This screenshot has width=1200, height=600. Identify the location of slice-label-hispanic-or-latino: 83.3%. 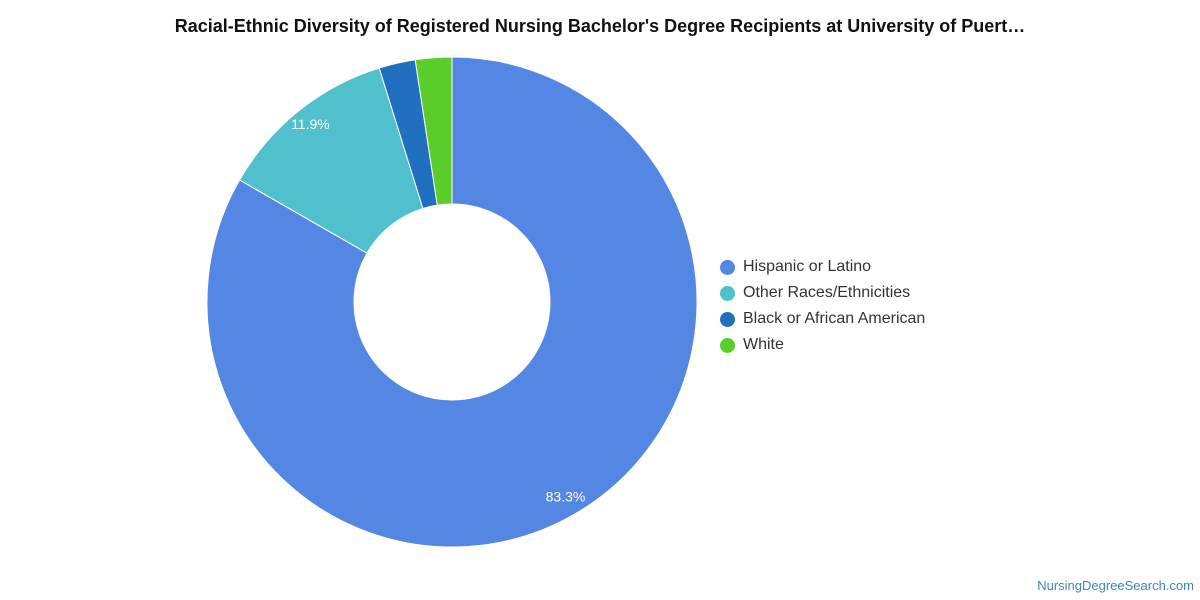
(566, 497).